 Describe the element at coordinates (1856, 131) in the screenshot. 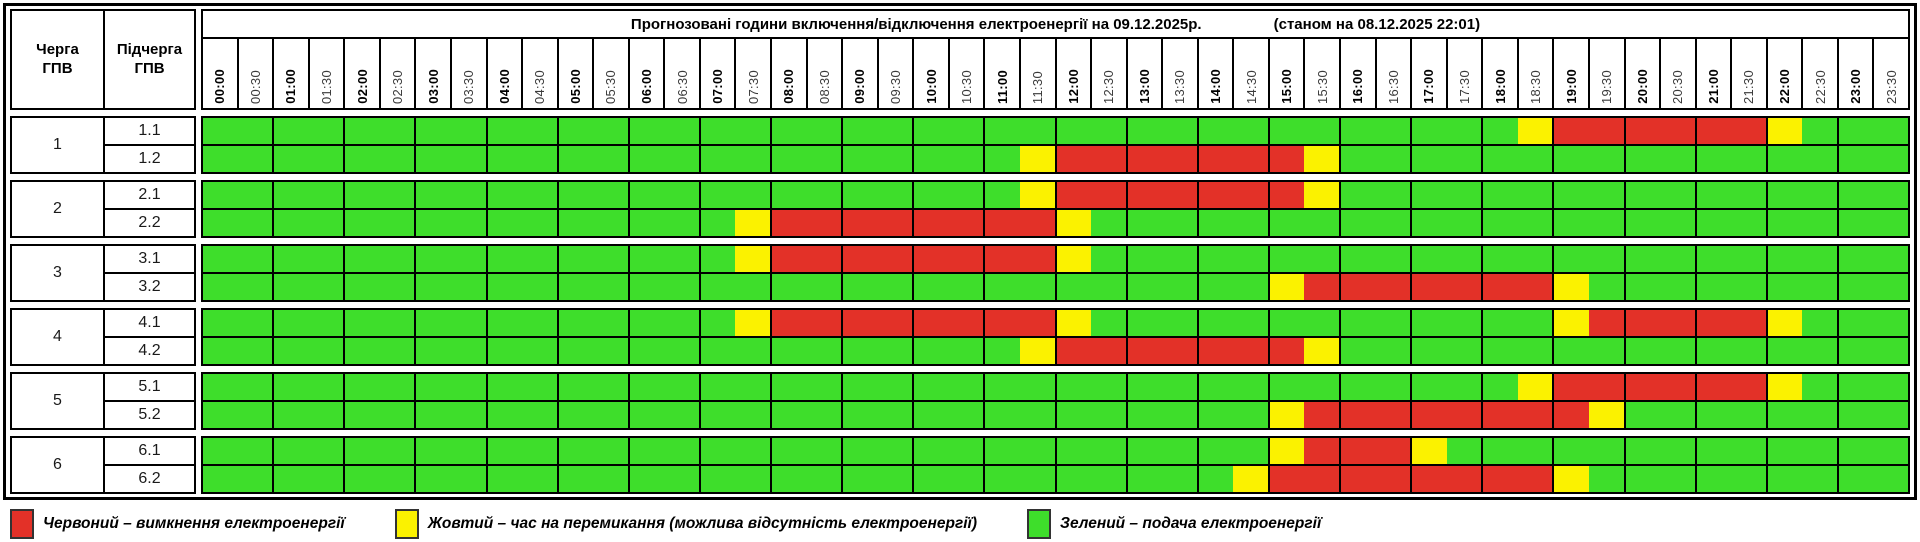

I see `slot-1.1-23:00` at that location.